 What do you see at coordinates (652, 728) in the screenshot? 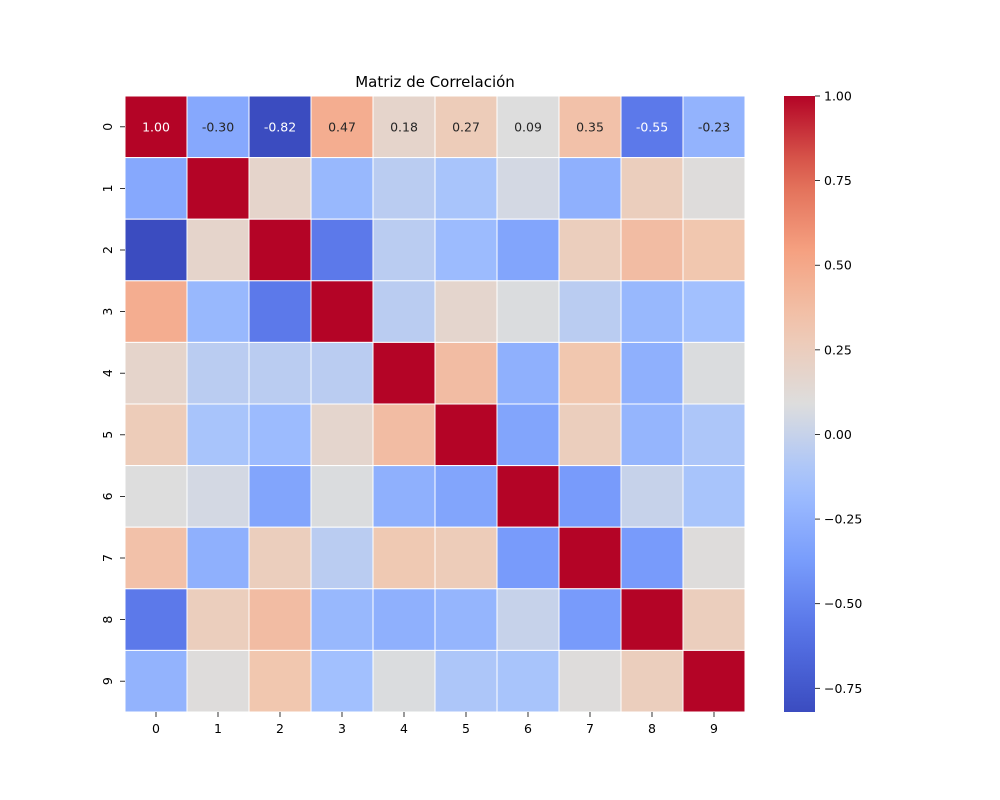
I see `x-tick-label: 8` at bounding box center [652, 728].